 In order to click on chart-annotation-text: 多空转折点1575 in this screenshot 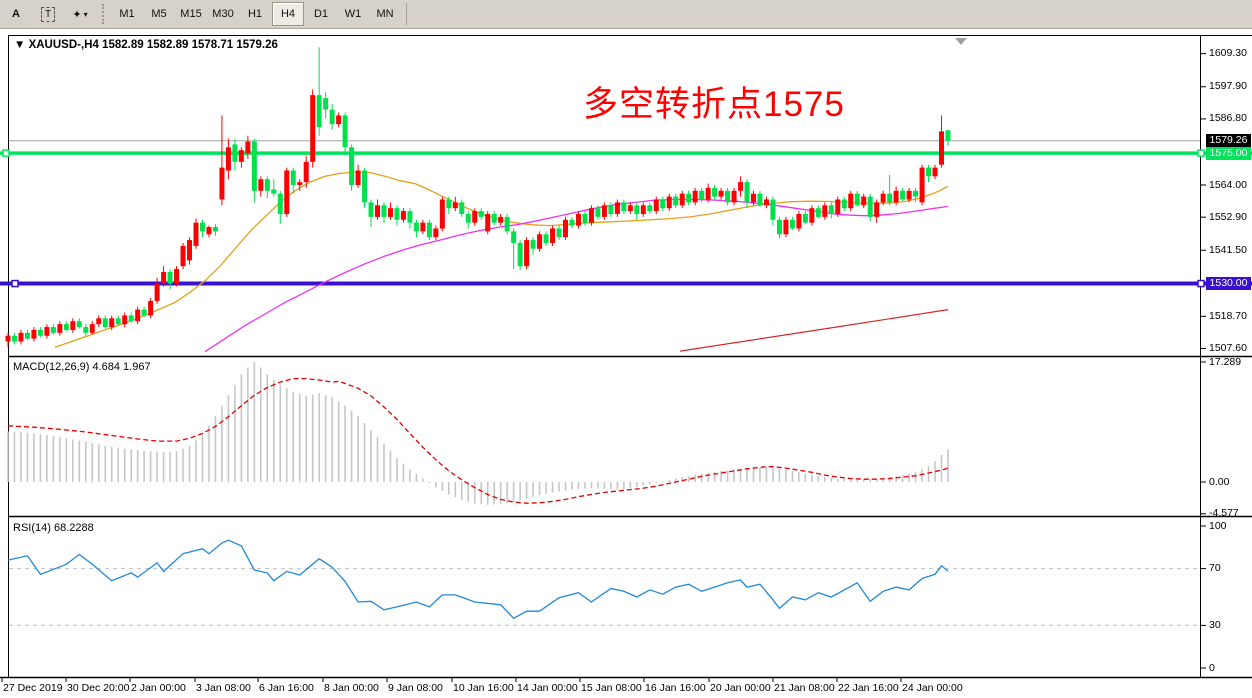, I will do `click(714, 104)`.